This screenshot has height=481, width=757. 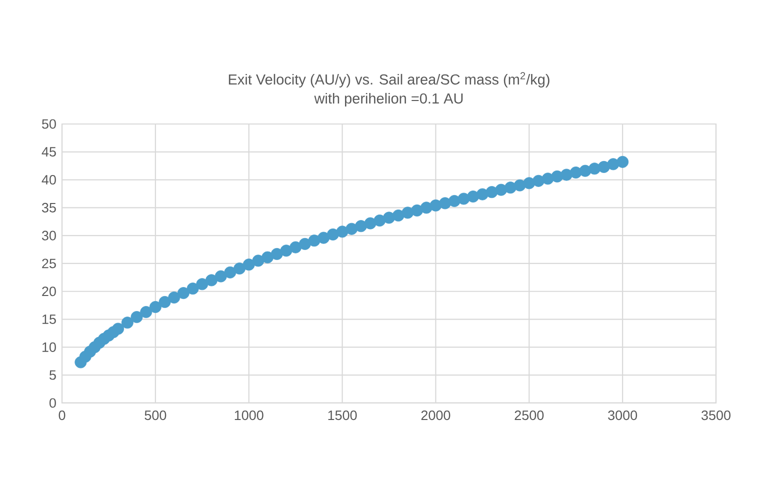 What do you see at coordinates (389, 80) in the screenshot?
I see `chart-title: Exit Velocity (AU/y) vs. Sail area/SC mass (m$^{2}$/kg)` at bounding box center [389, 80].